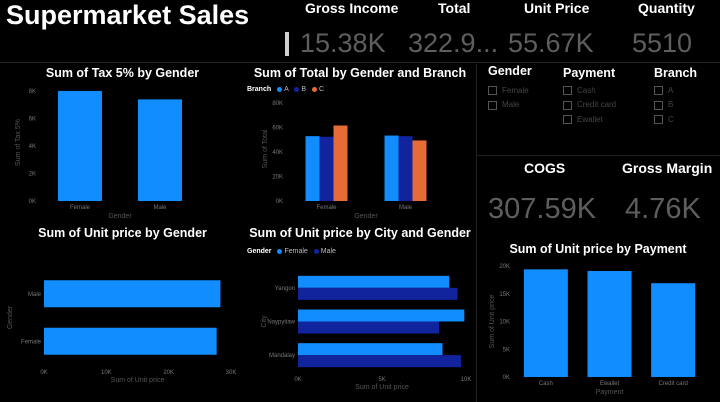 The height and width of the screenshot is (402, 720). What do you see at coordinates (328, 251) in the screenshot?
I see `legend-item: Male` at bounding box center [328, 251].